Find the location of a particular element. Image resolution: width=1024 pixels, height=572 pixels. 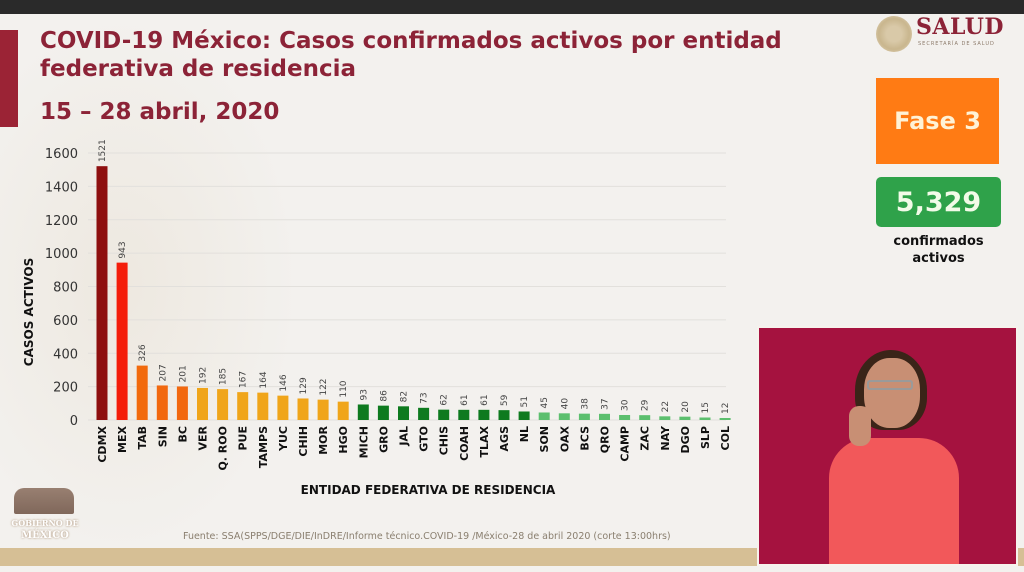

title-accent-bar is located at coordinates (9, 78).